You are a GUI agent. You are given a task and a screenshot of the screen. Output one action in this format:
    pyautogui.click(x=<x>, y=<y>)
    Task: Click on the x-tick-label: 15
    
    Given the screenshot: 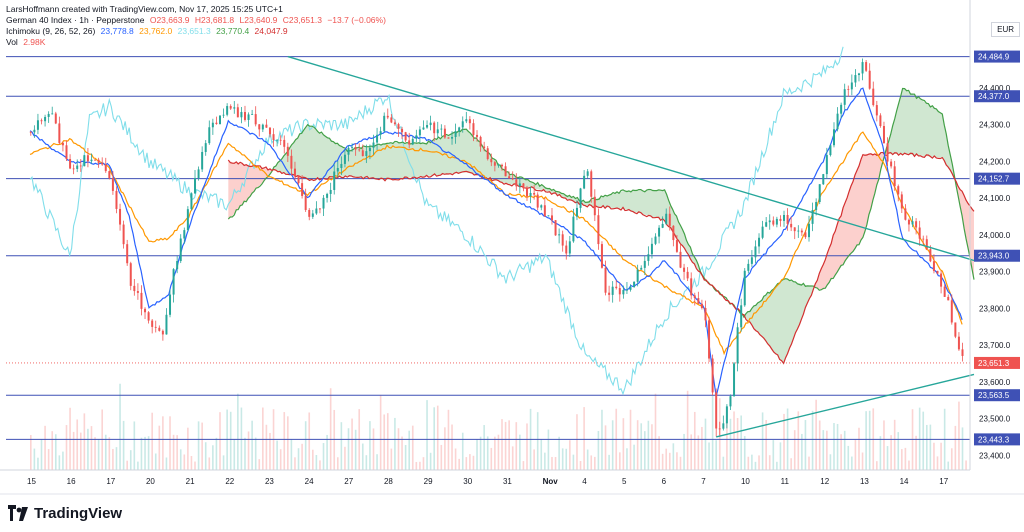 What is the action you would take?
    pyautogui.click(x=31, y=481)
    